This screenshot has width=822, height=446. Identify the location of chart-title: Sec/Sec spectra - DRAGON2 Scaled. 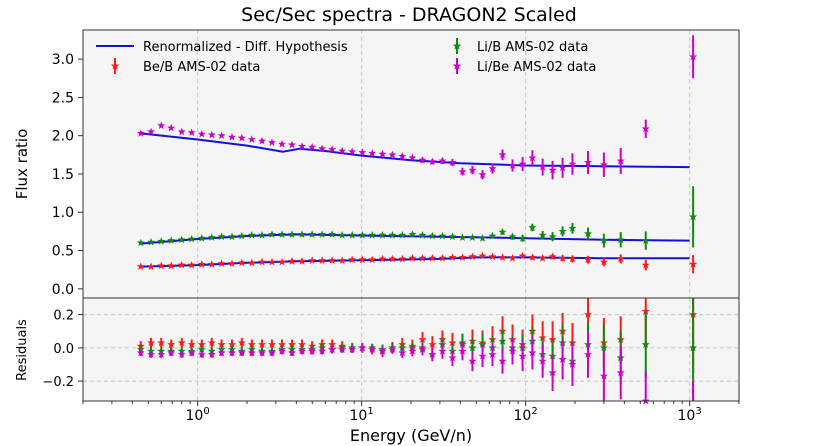
(409, 15).